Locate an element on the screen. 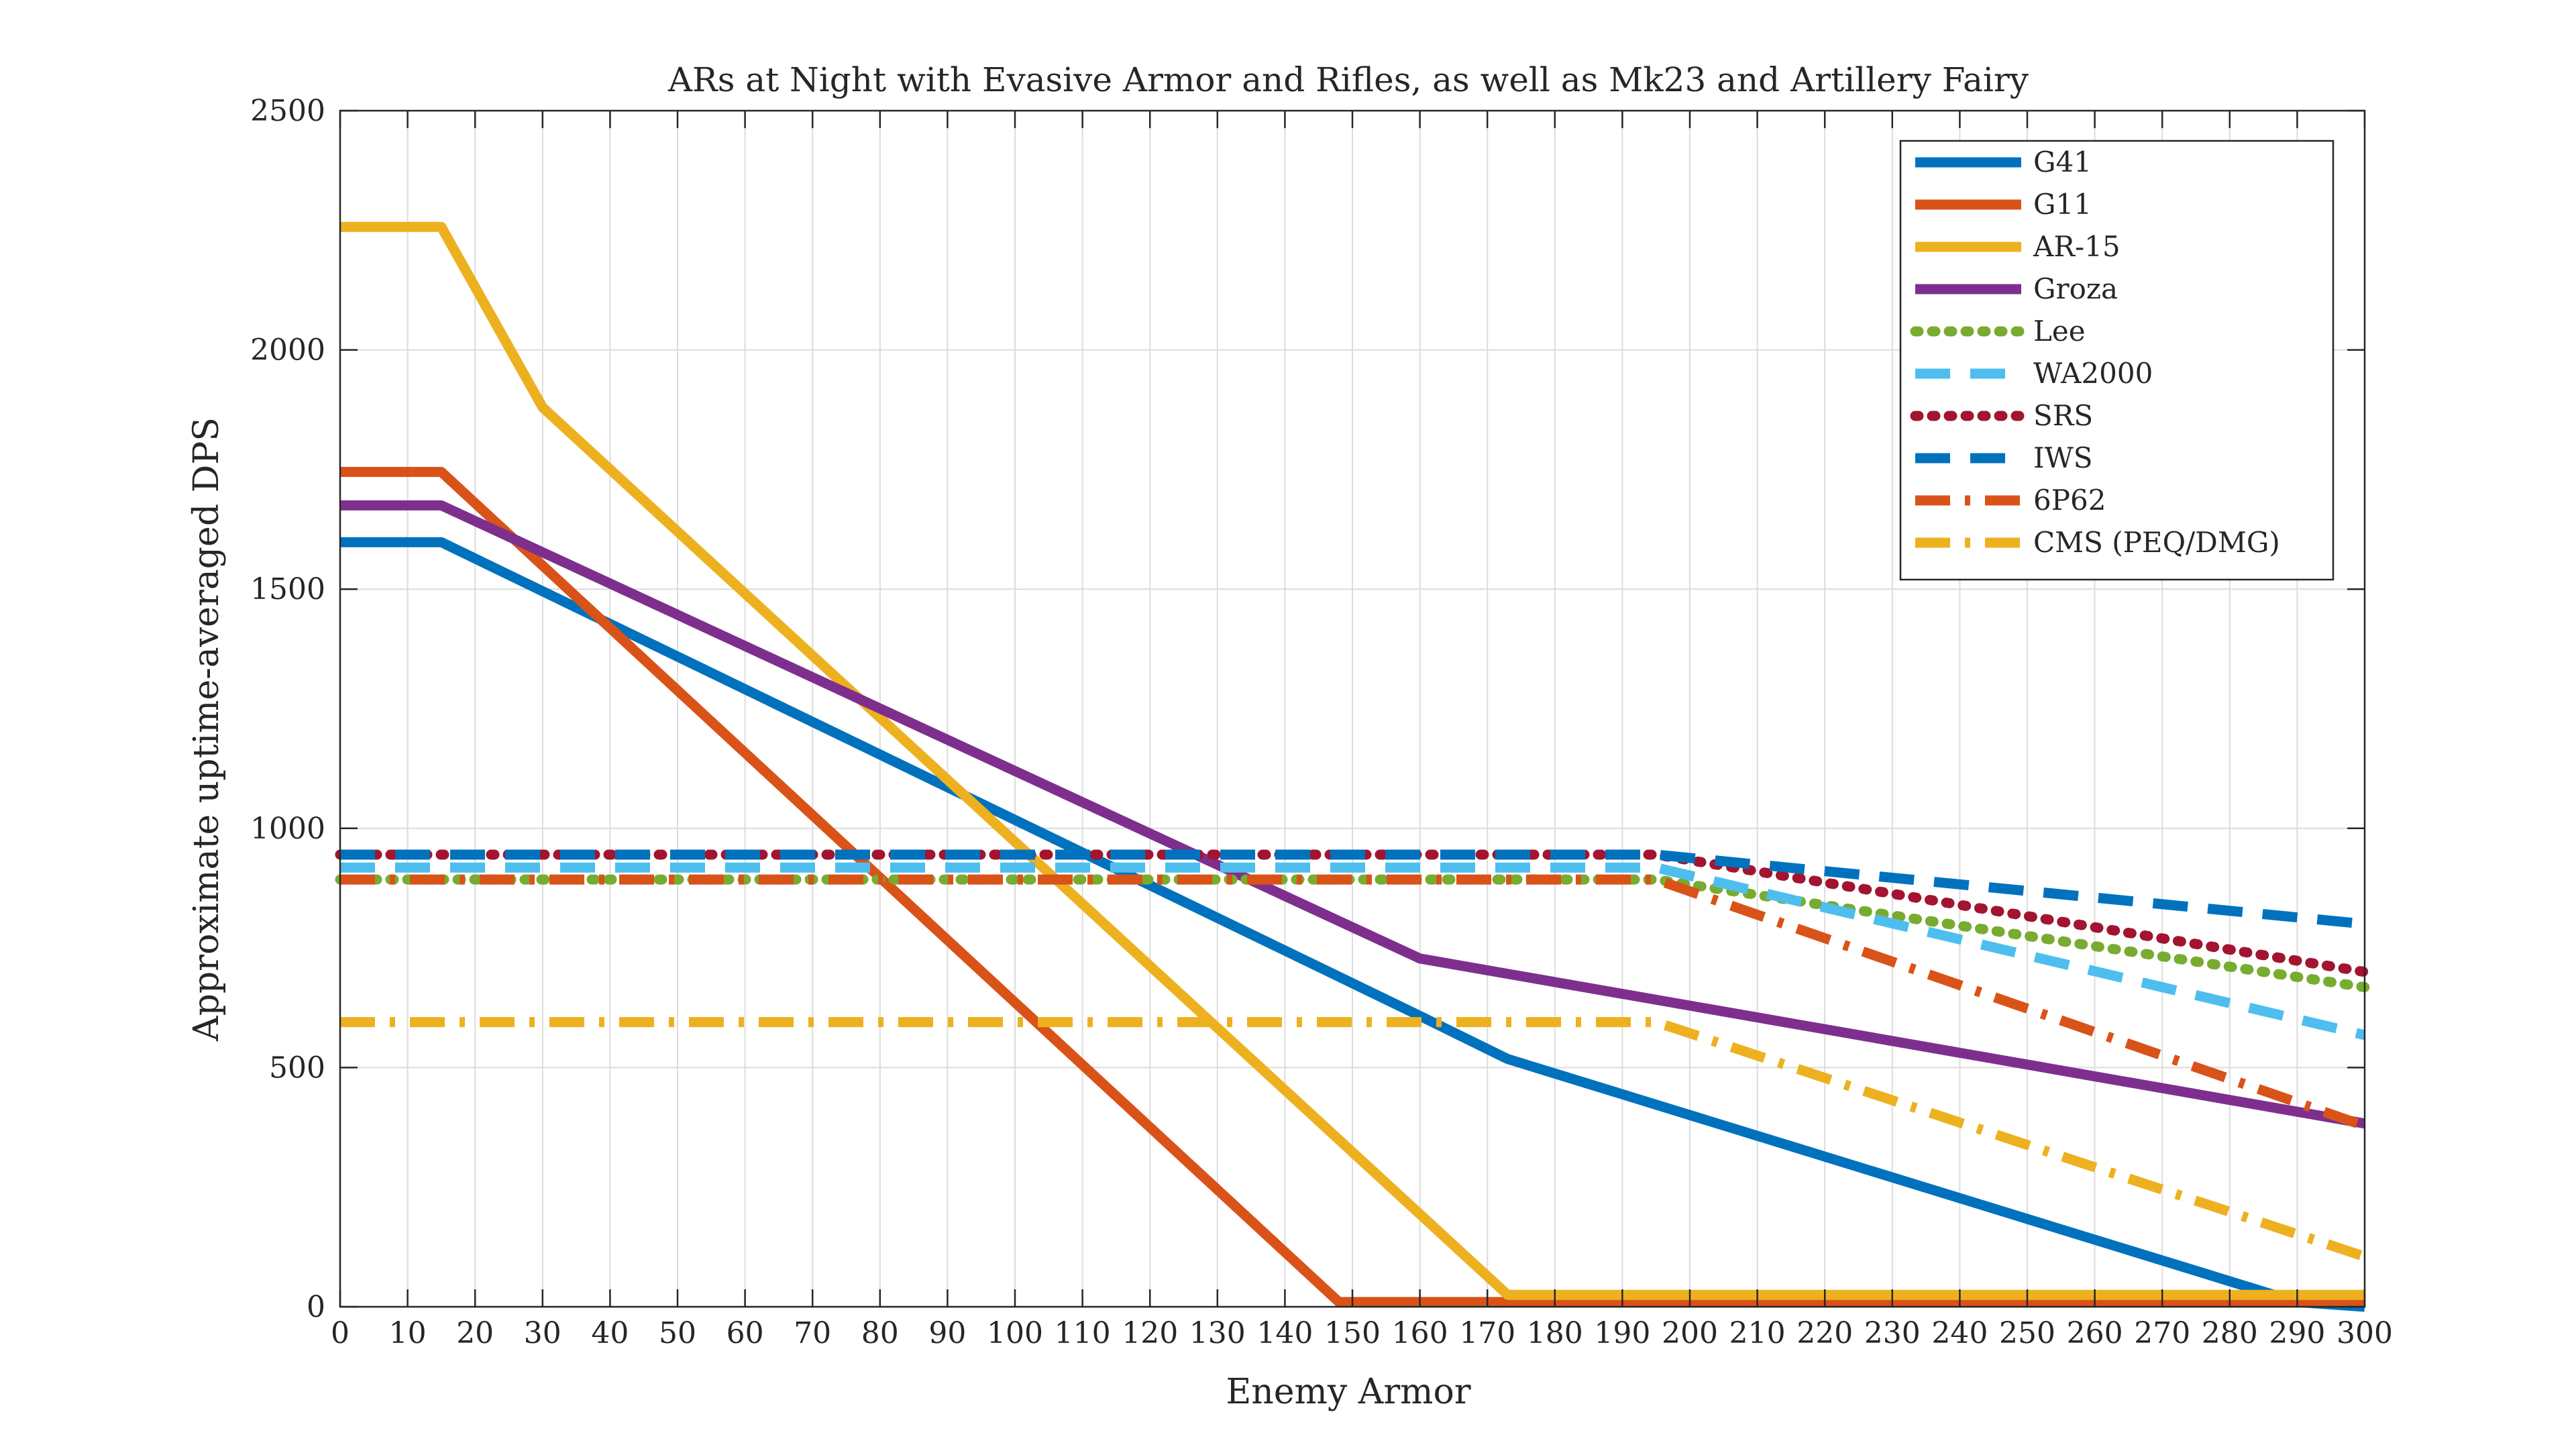 This screenshot has height=1449, width=2576. x-tick-label: 180 is located at coordinates (1555, 1333).